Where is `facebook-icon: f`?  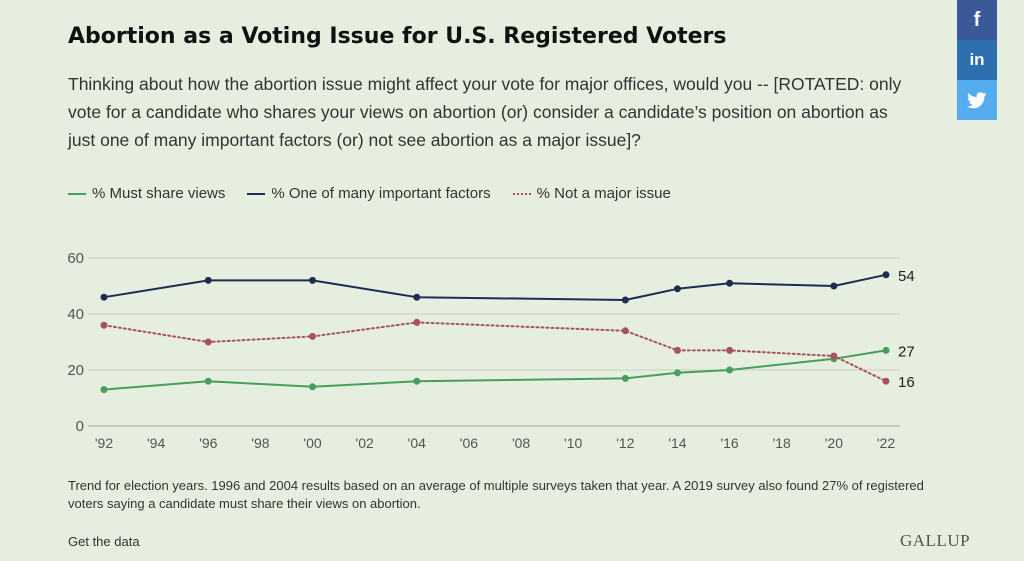
facebook-icon: f is located at coordinates (977, 19).